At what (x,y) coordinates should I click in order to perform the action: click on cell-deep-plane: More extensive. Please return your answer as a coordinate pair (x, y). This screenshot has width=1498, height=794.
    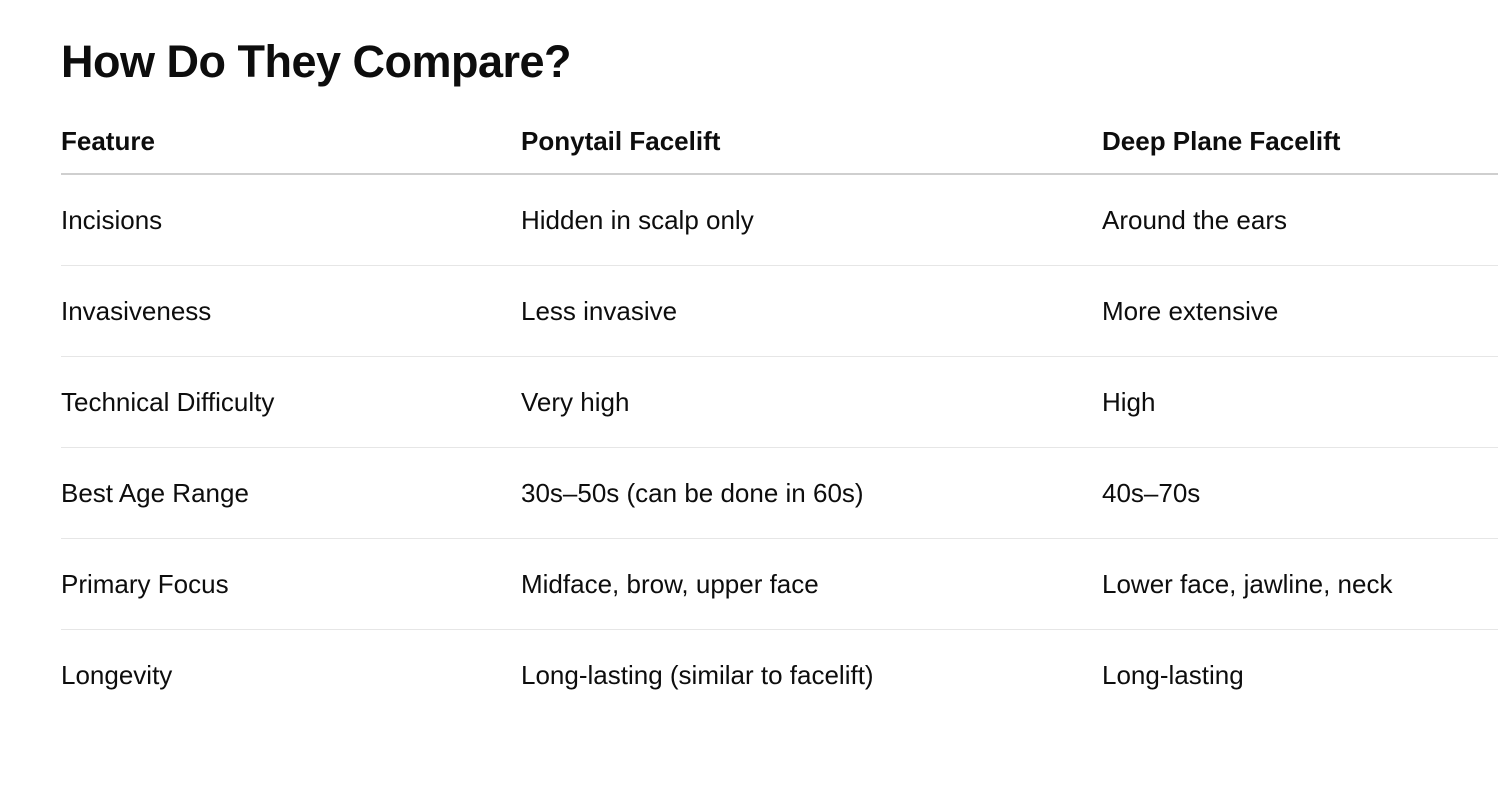
    Looking at the image, I should click on (1190, 310).